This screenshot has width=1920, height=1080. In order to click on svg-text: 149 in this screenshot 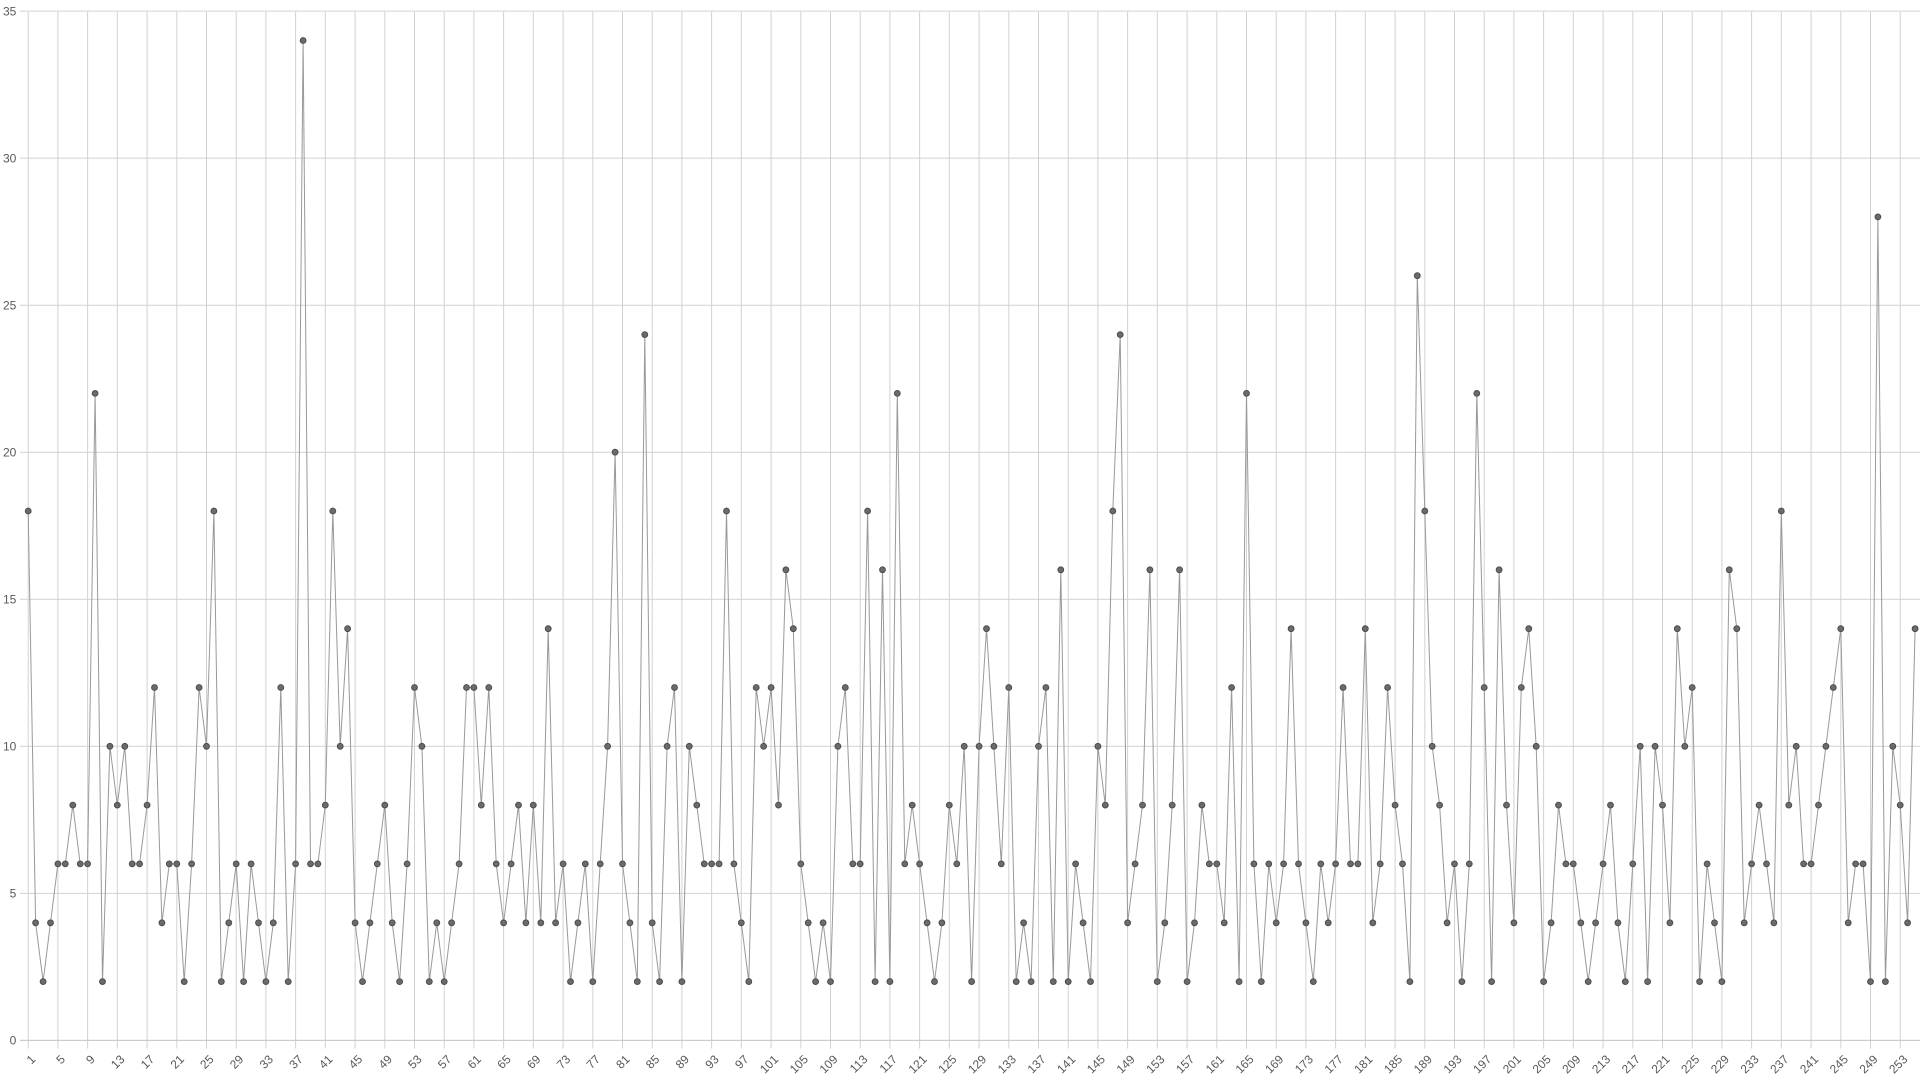, I will do `click(1126, 1064)`.